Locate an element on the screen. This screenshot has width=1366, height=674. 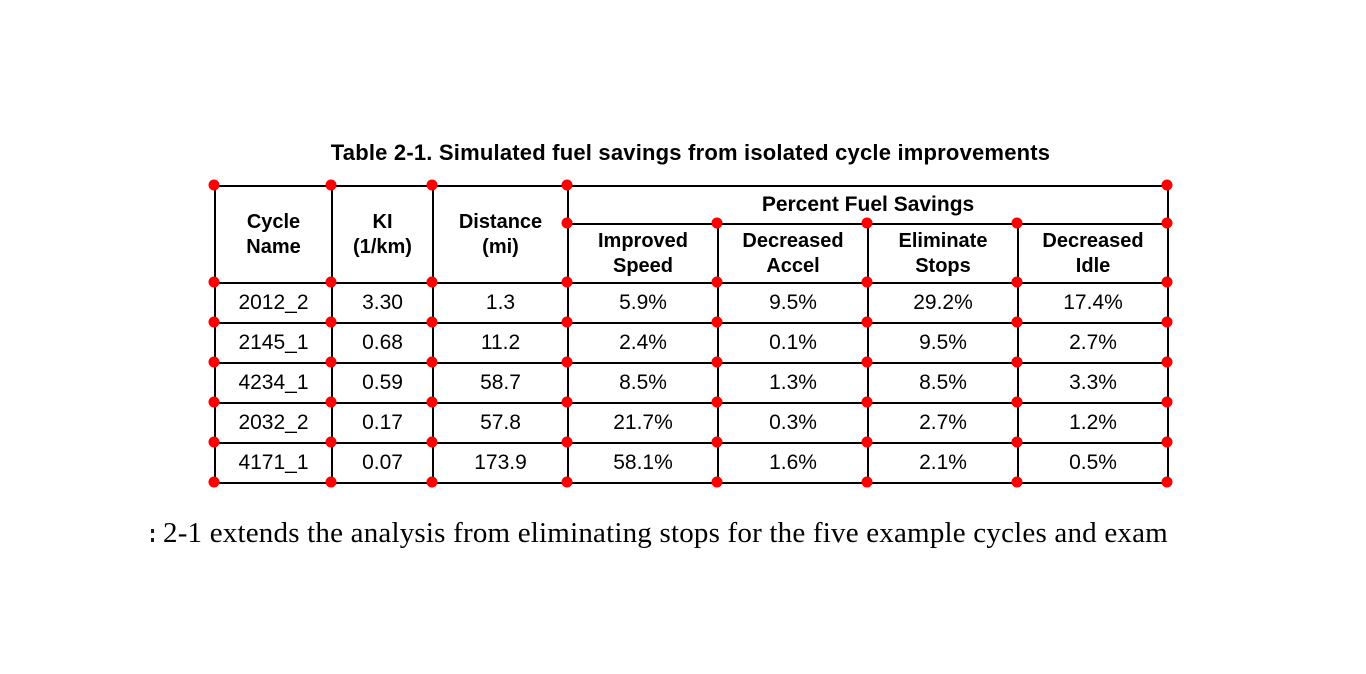
cell-ki: 0.68 is located at coordinates (382, 343).